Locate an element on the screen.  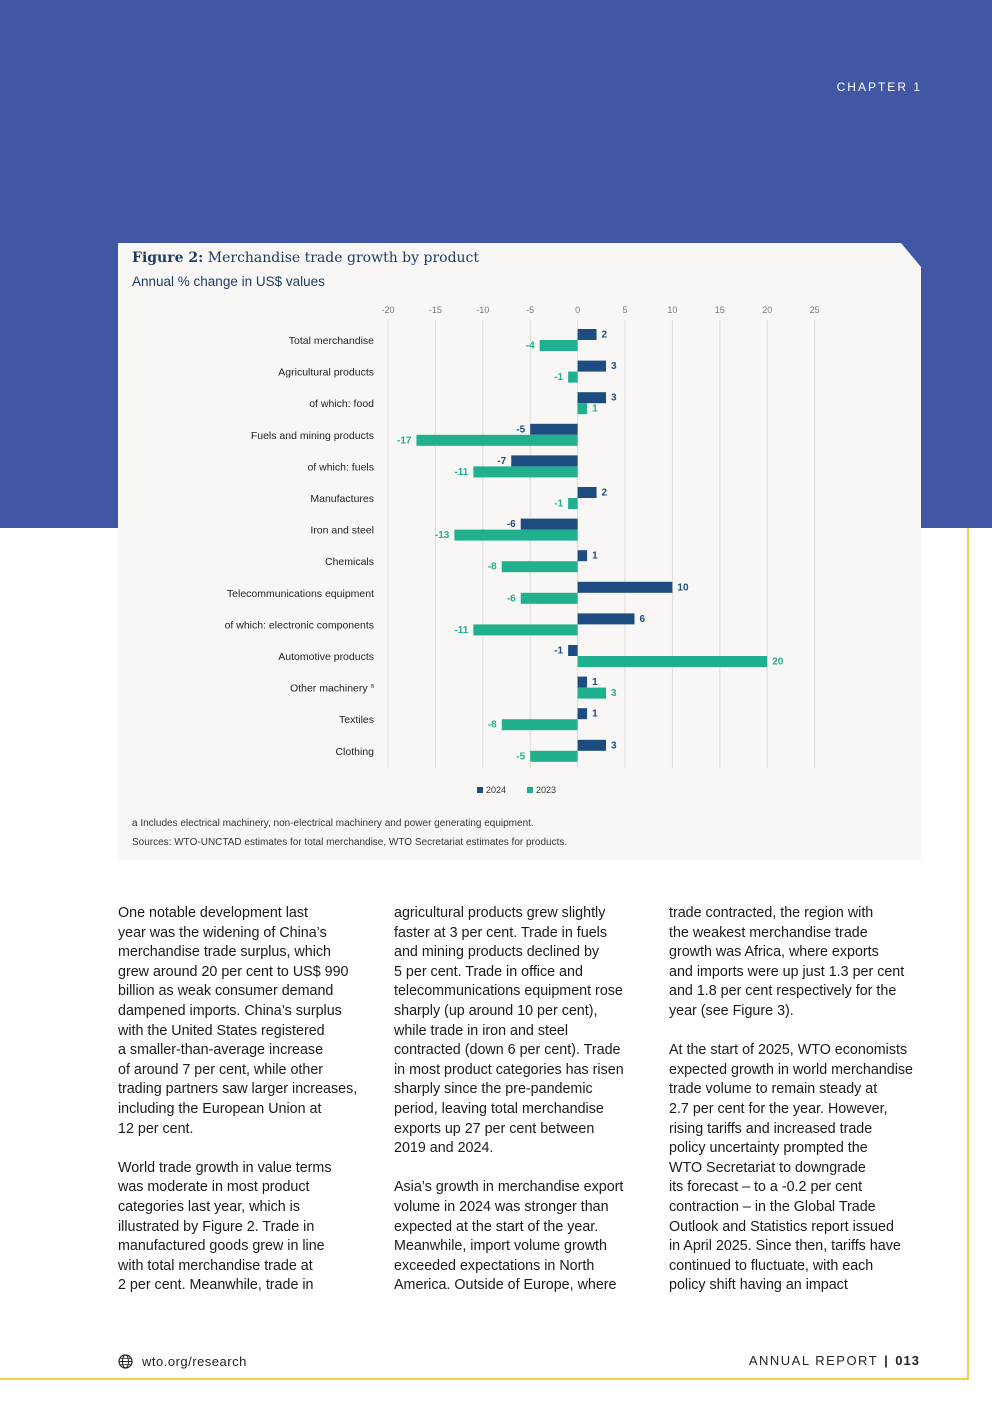
category-label: Other machinery a is located at coordinates (332, 689).